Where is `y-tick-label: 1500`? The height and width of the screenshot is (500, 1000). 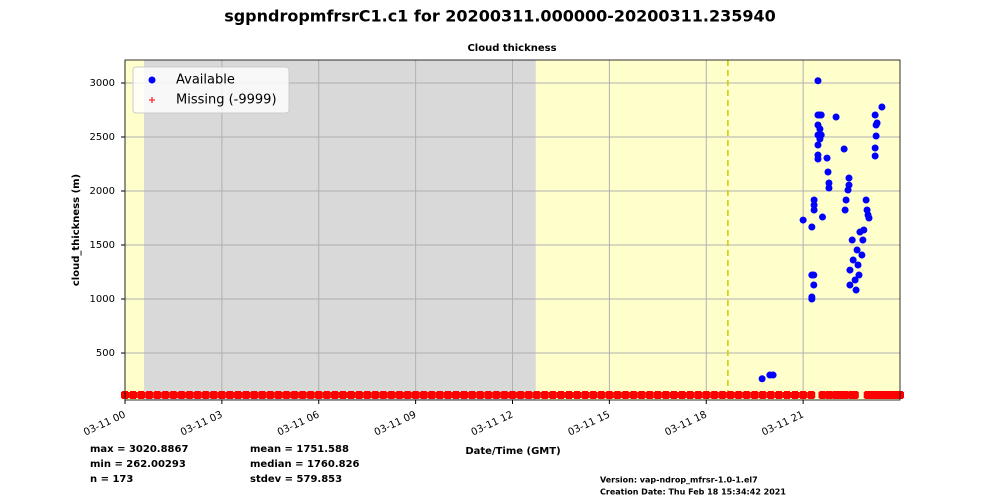
y-tick-label: 1500 is located at coordinates (102, 245).